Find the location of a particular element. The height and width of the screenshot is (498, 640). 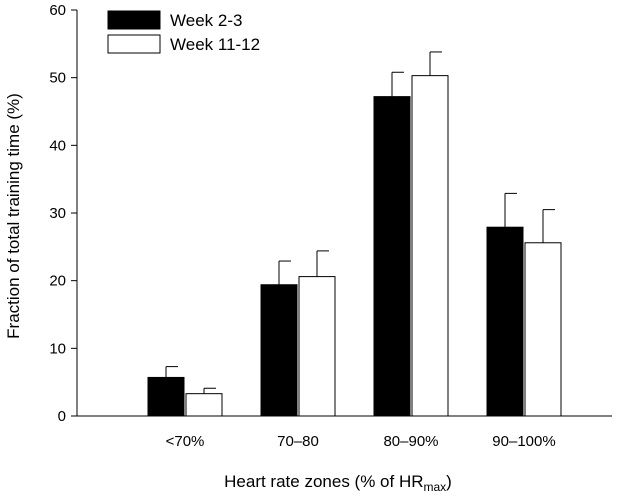

legend-label: Week 2-3 is located at coordinates (206, 20).